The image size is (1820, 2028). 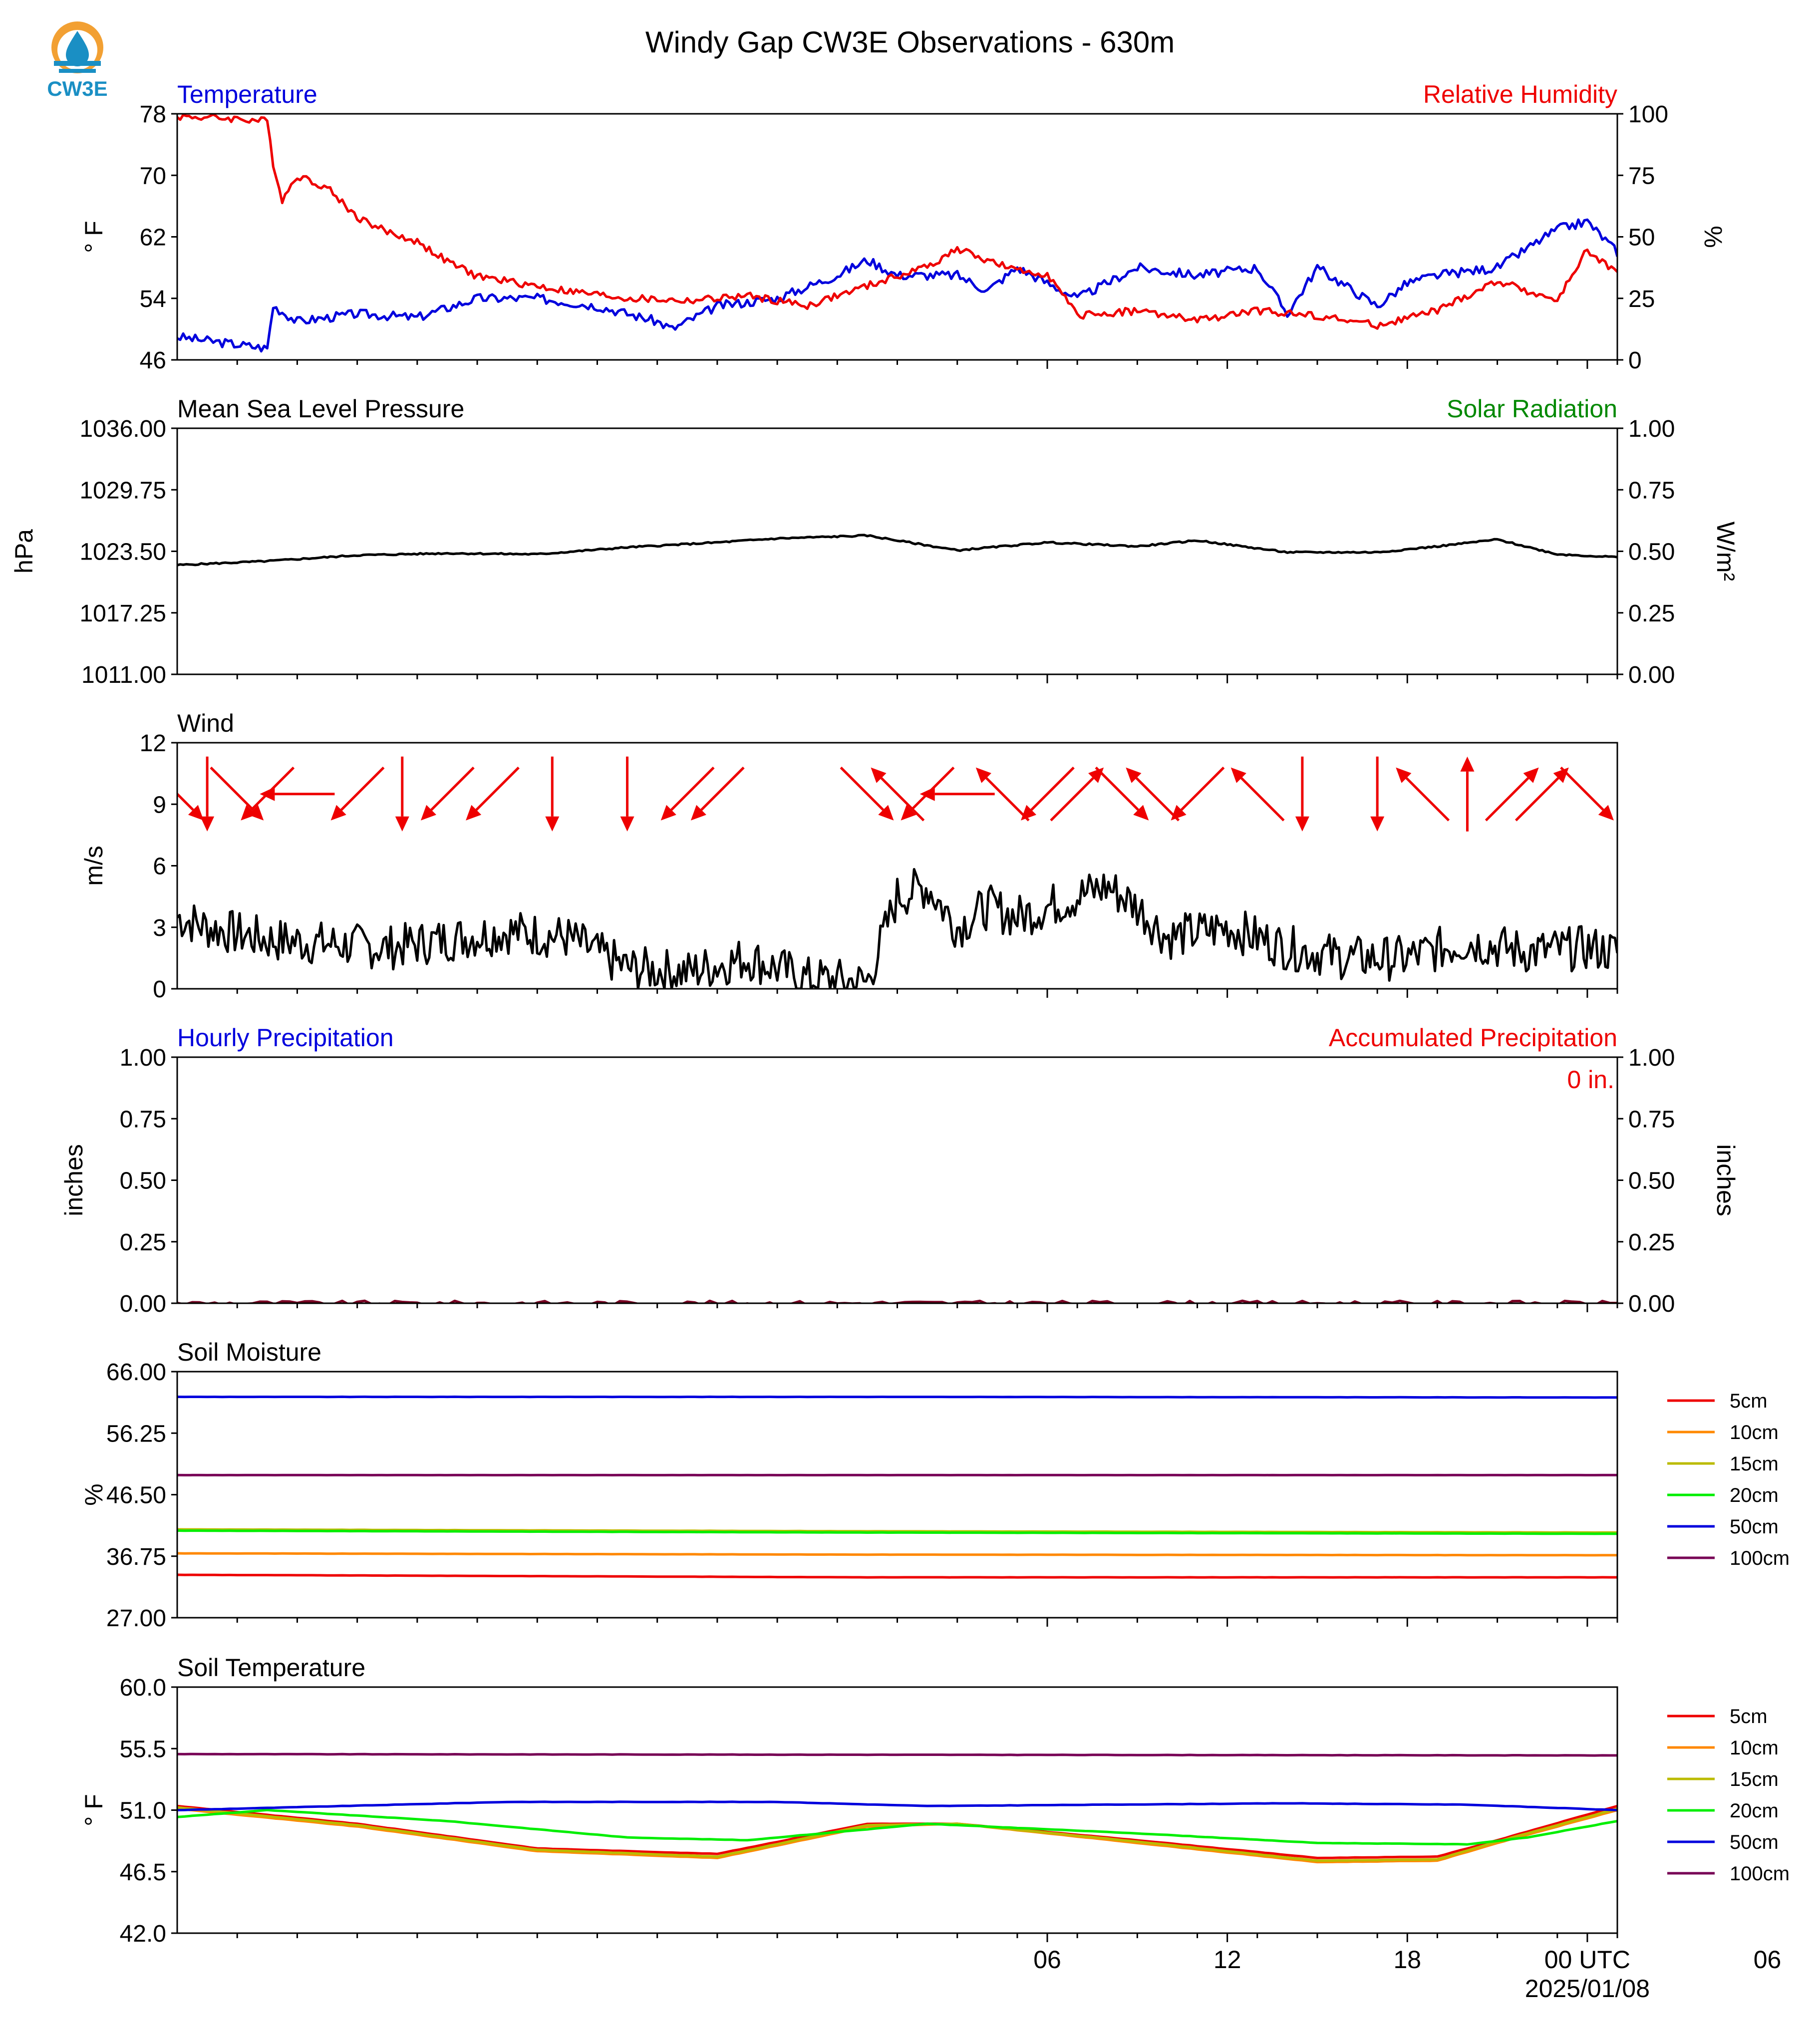 I want to click on y-tick-label: 1017.25, so click(x=122, y=613).